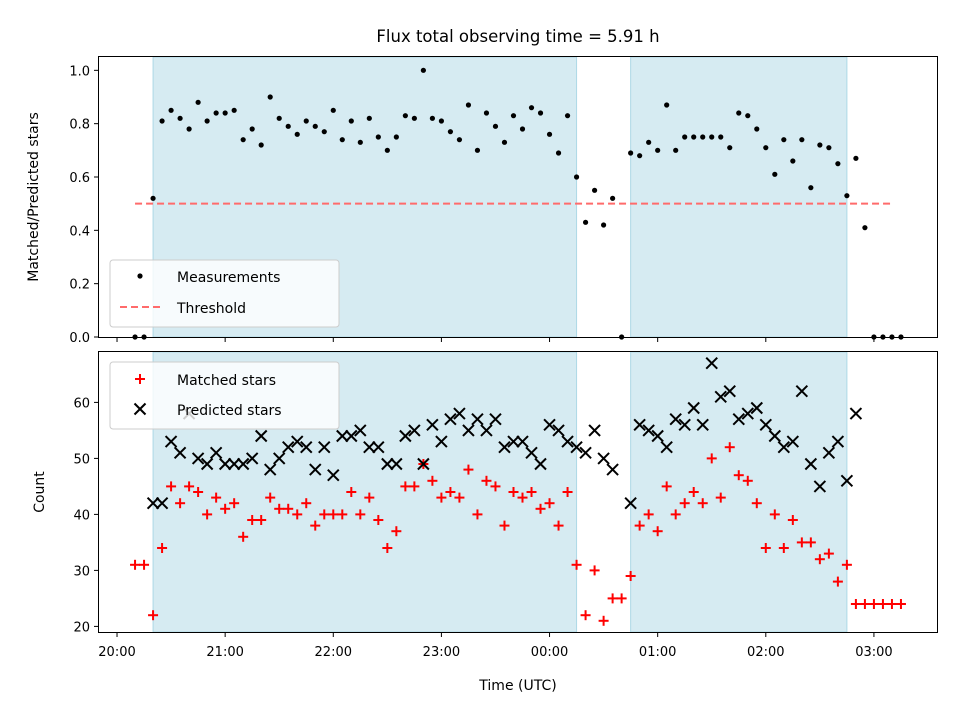 This screenshot has height=720, width=960. Describe the element at coordinates (79, 71) in the screenshot. I see `top-y-tick-label: 1.0` at that location.